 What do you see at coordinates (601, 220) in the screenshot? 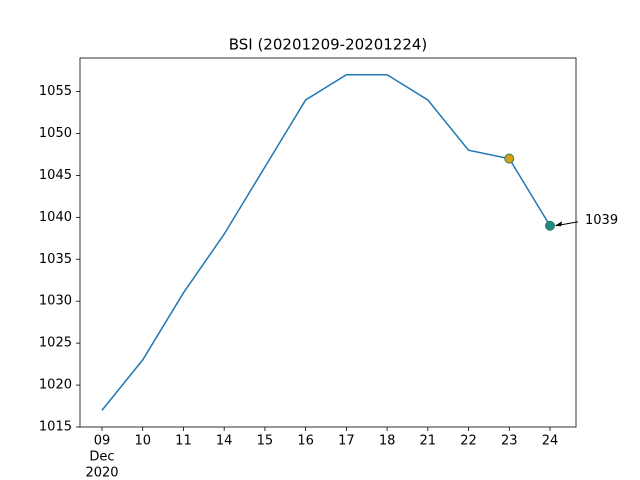
I see `annotation-label: 1039` at bounding box center [601, 220].